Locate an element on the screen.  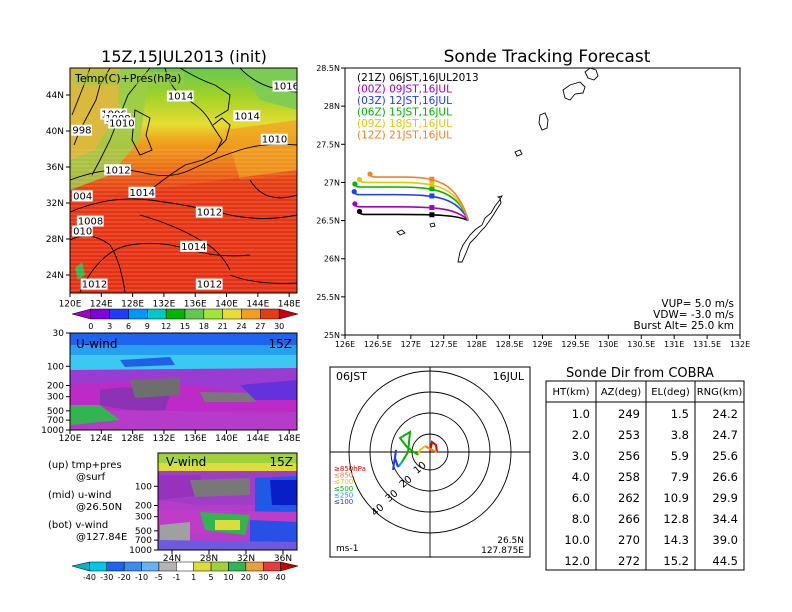
track-x-tick: 129.5E is located at coordinates (575, 344).